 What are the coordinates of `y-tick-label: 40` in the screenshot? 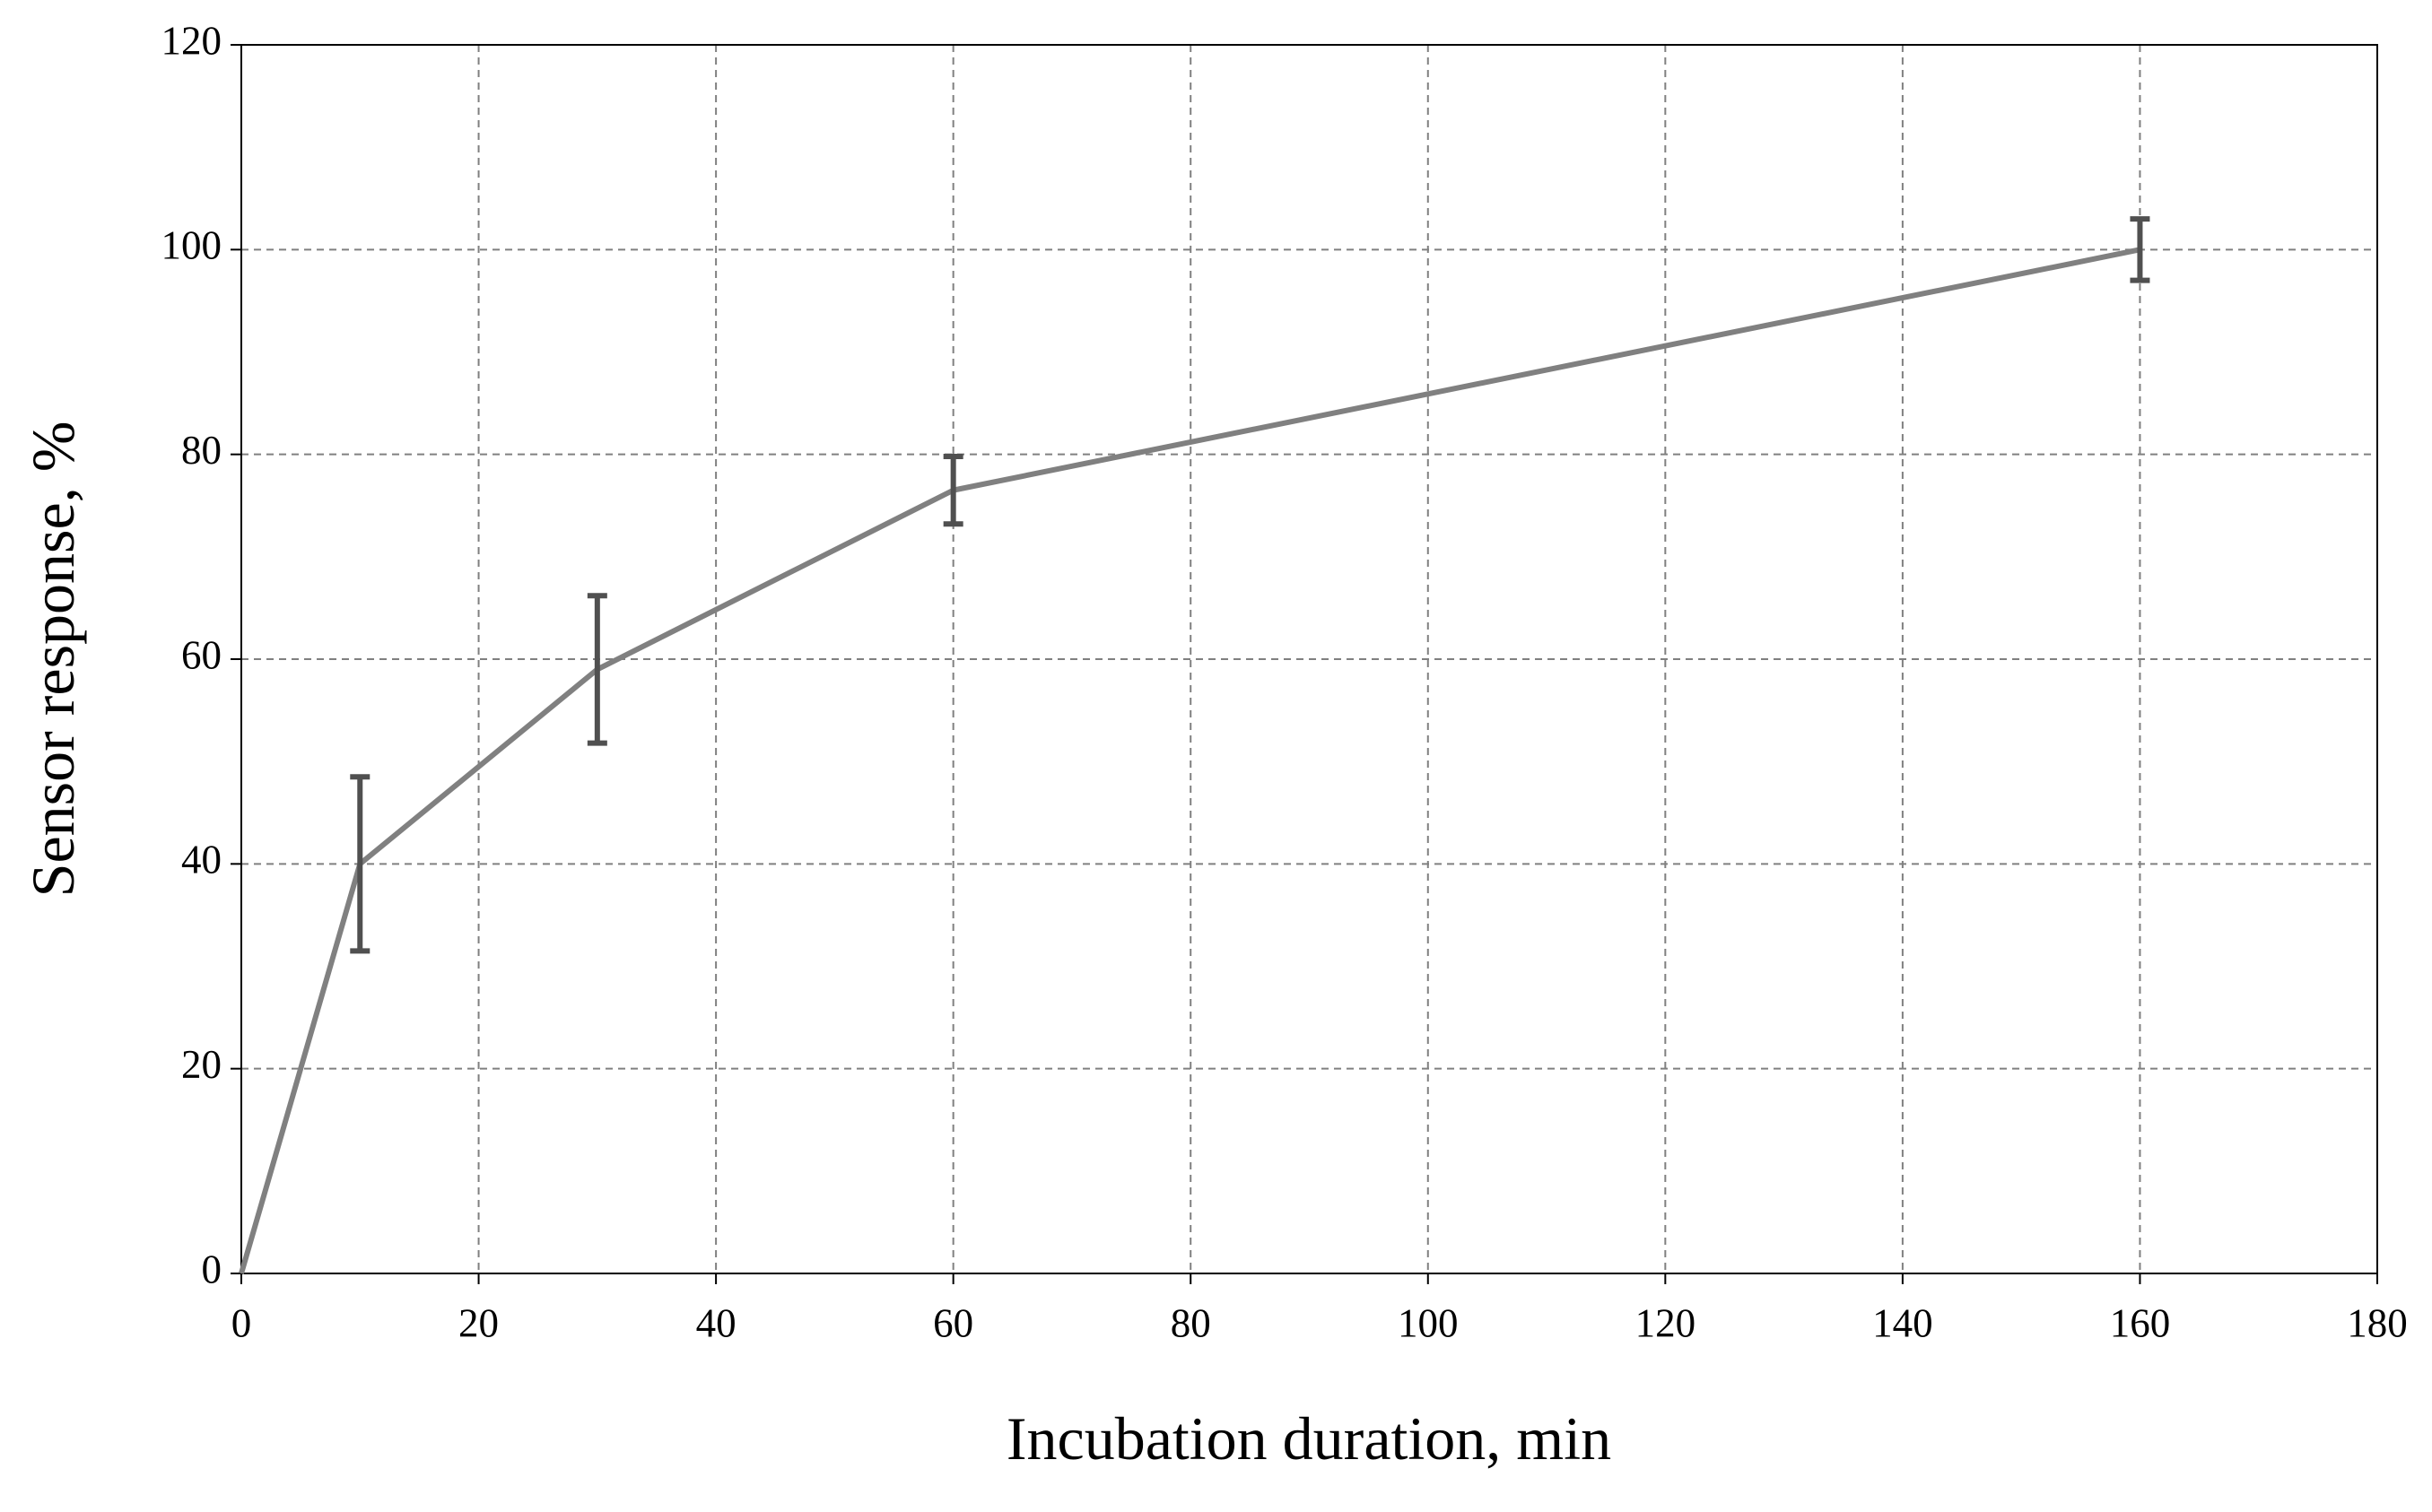 It's located at (201, 860).